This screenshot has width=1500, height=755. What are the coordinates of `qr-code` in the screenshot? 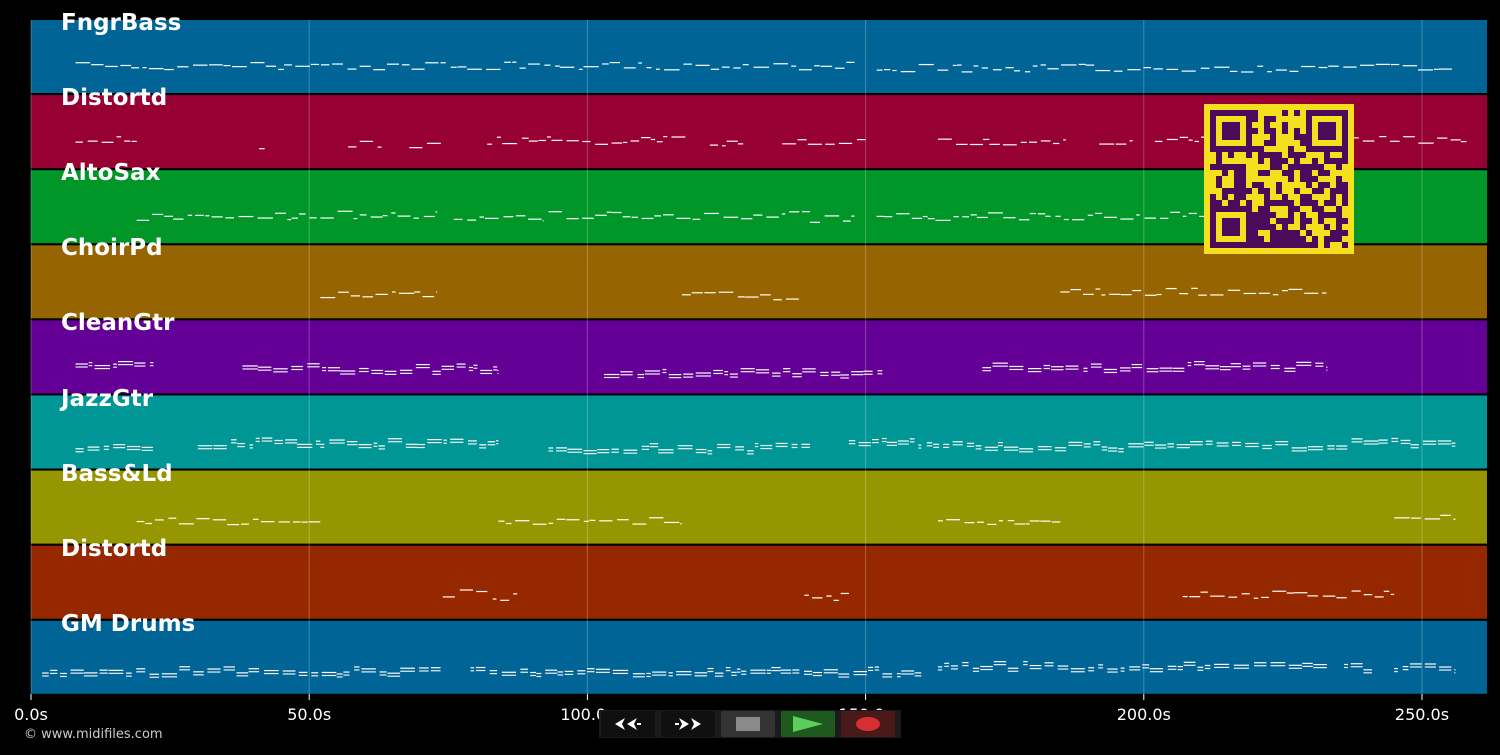 It's located at (1279, 179).